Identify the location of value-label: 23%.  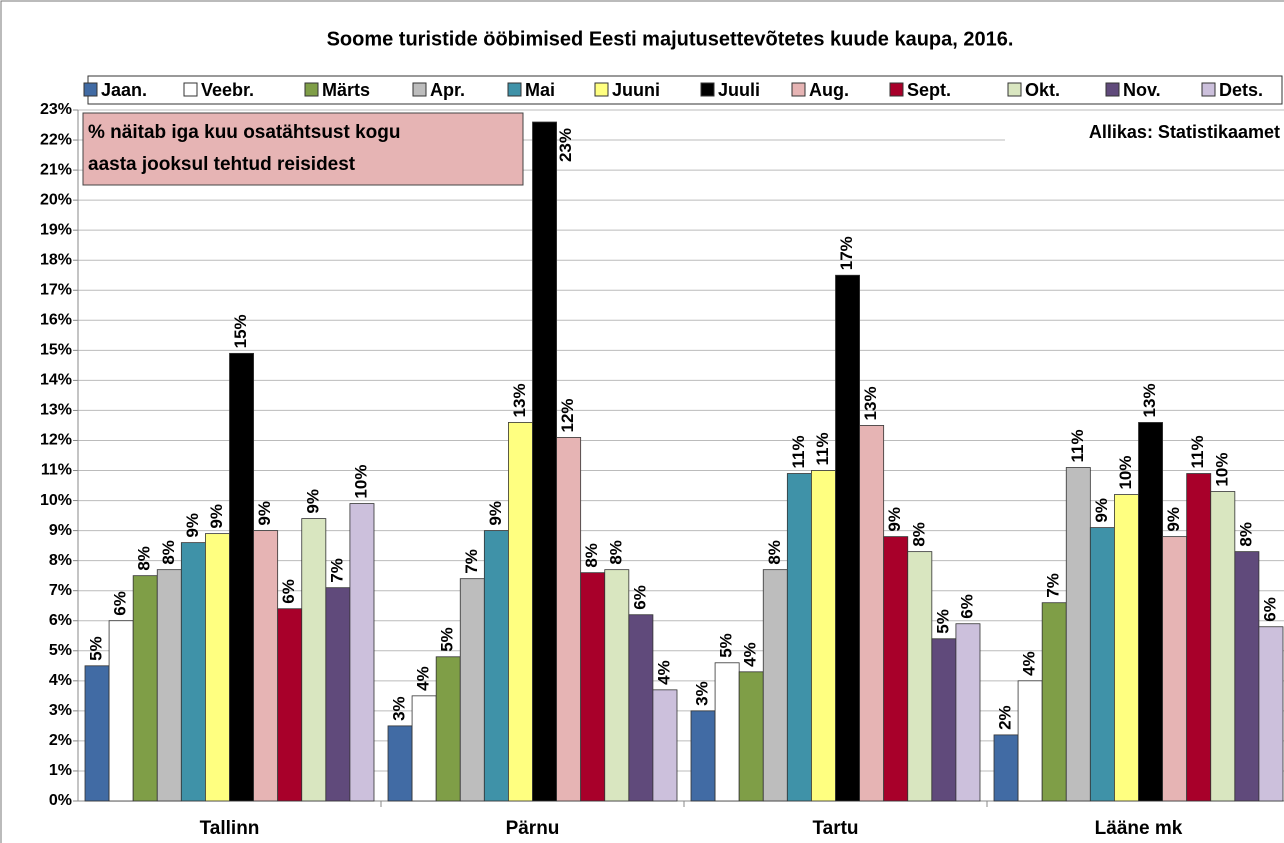
(565, 145).